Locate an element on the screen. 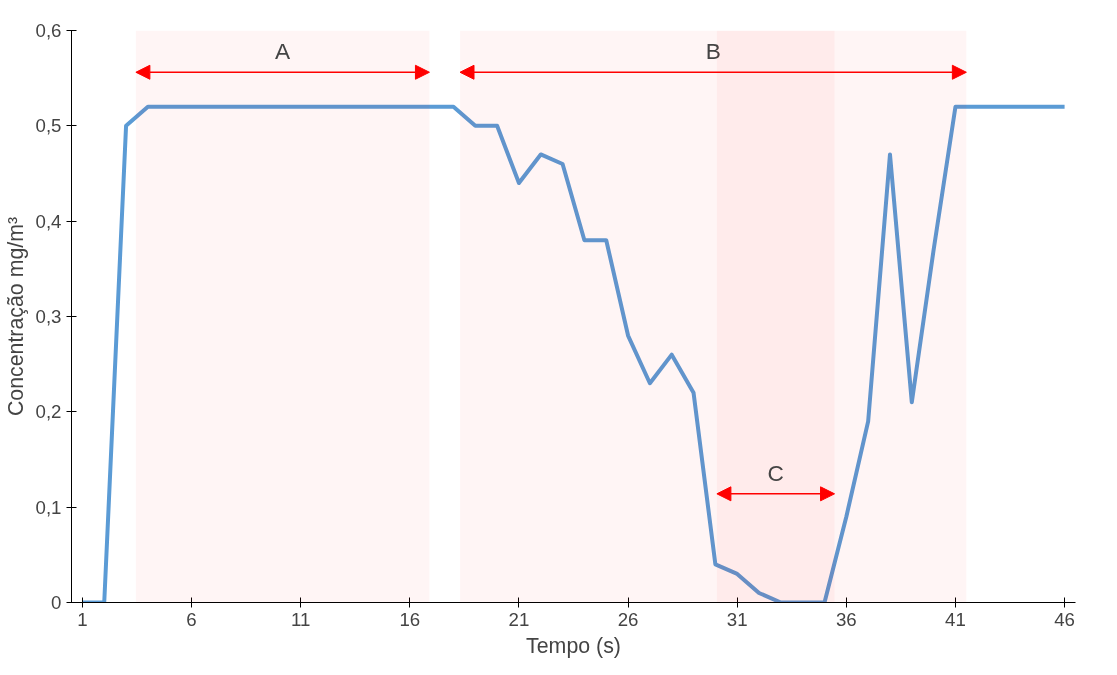 This screenshot has width=1117, height=675. y-tick-label: 0,1 is located at coordinates (48, 507).